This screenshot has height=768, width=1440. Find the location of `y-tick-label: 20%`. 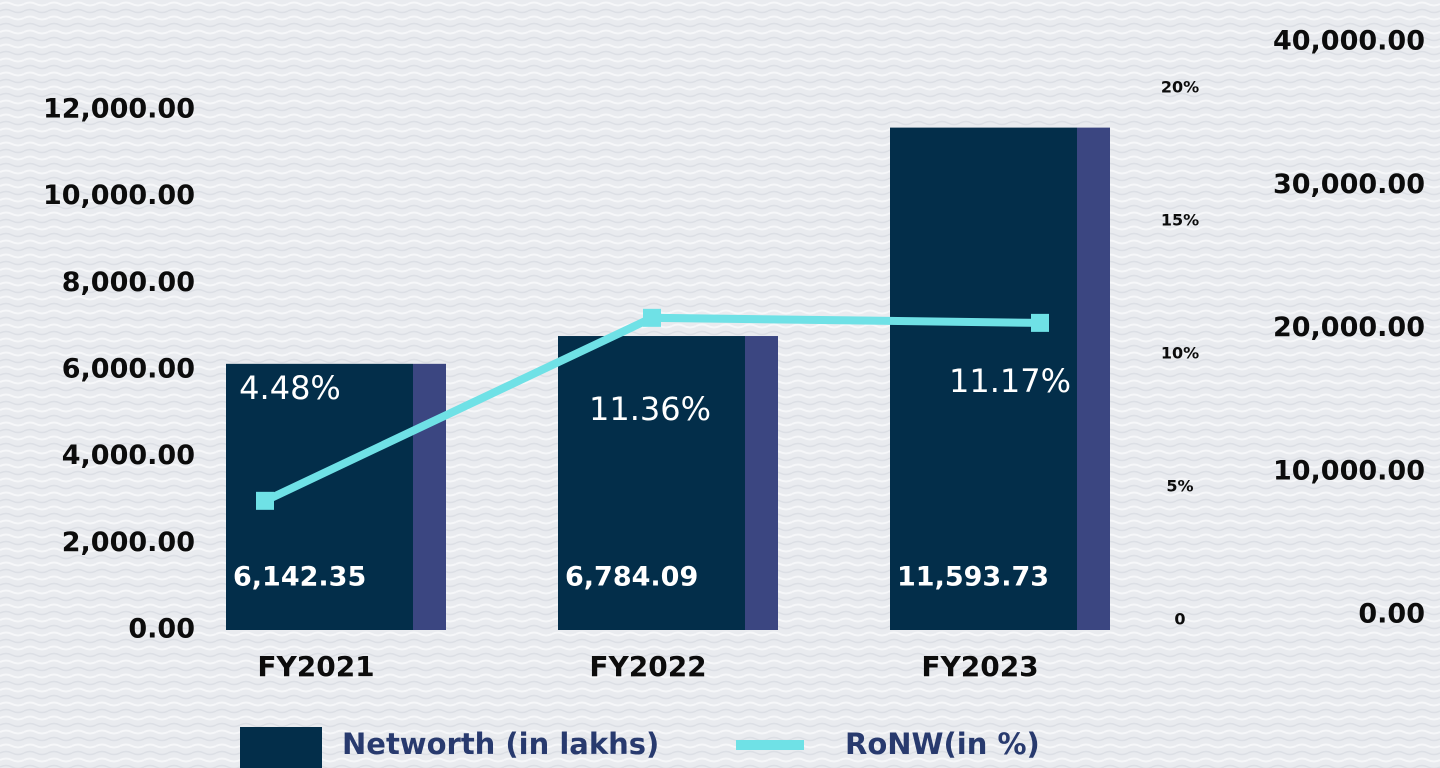

y-tick-label: 20% is located at coordinates (1180, 87).